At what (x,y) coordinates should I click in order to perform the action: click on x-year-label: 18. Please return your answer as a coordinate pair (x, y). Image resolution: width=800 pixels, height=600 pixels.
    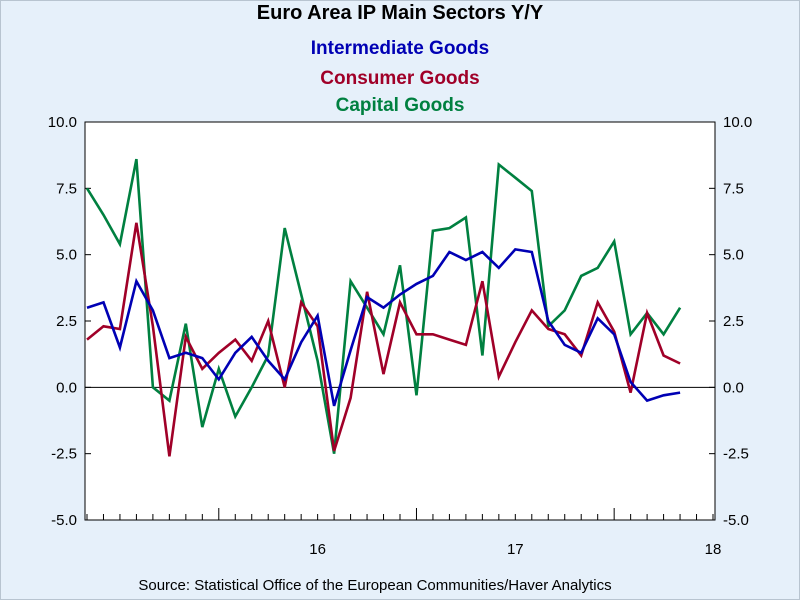
    Looking at the image, I should click on (713, 549).